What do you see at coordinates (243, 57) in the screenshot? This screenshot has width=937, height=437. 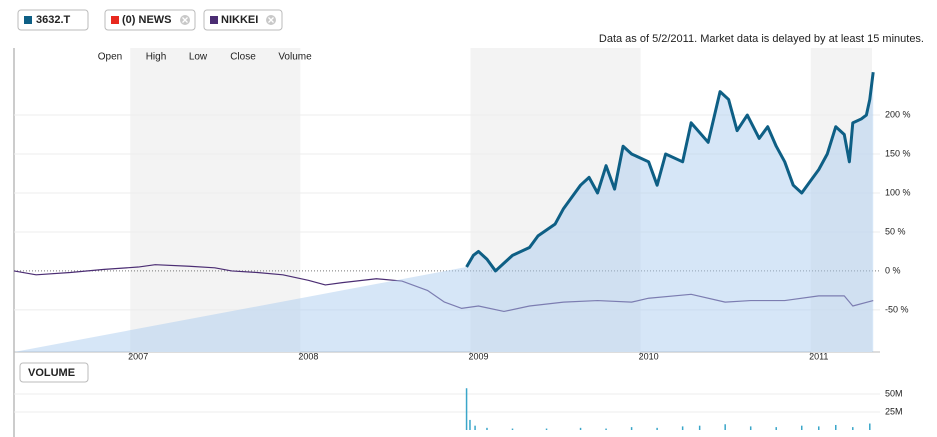 I see `header-field: Close` at bounding box center [243, 57].